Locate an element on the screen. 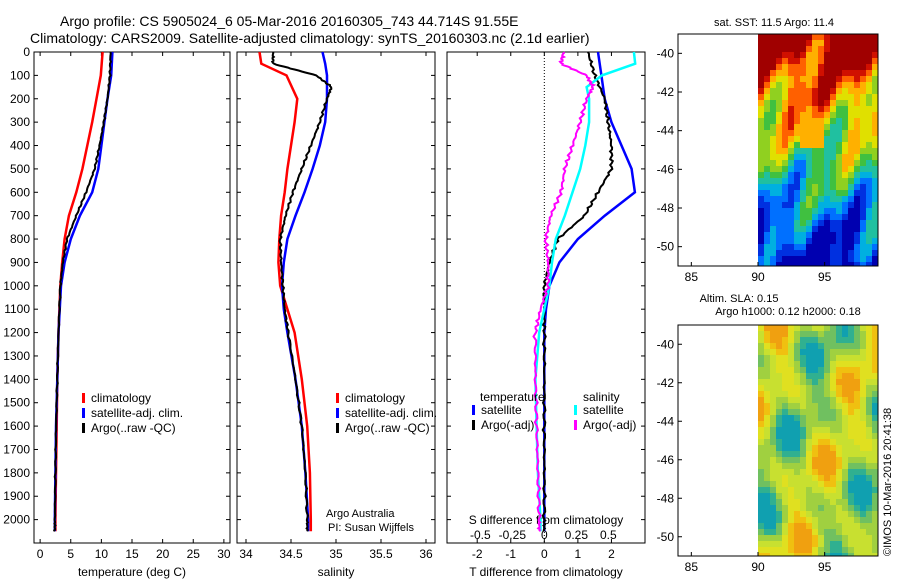 This screenshot has width=900, height=585. legend-label: satellite is located at coordinates (501, 410).